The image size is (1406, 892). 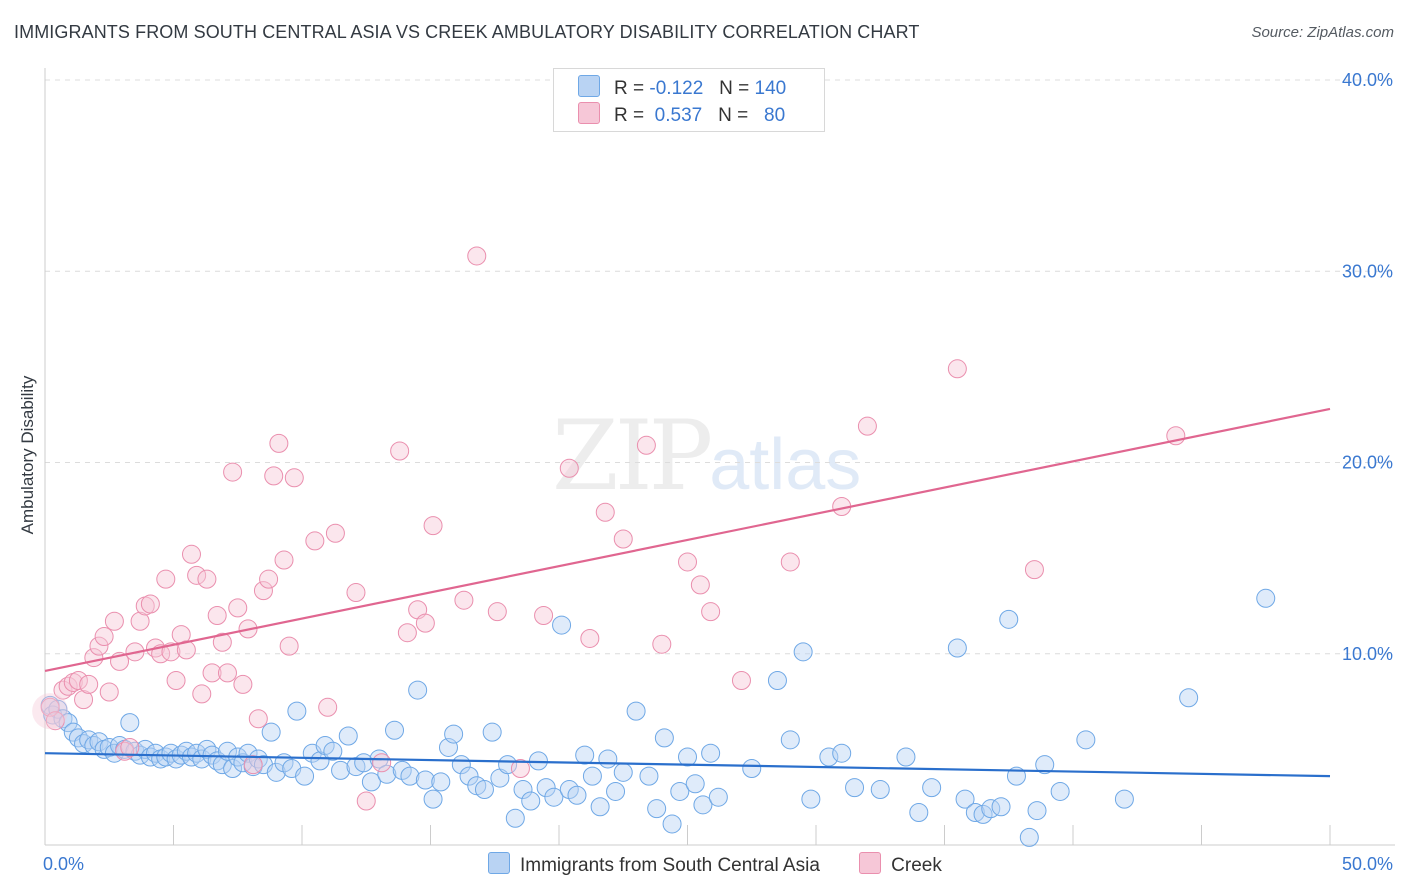 I want to click on y-tick-label: 10.0%, so click(x=1367, y=654).